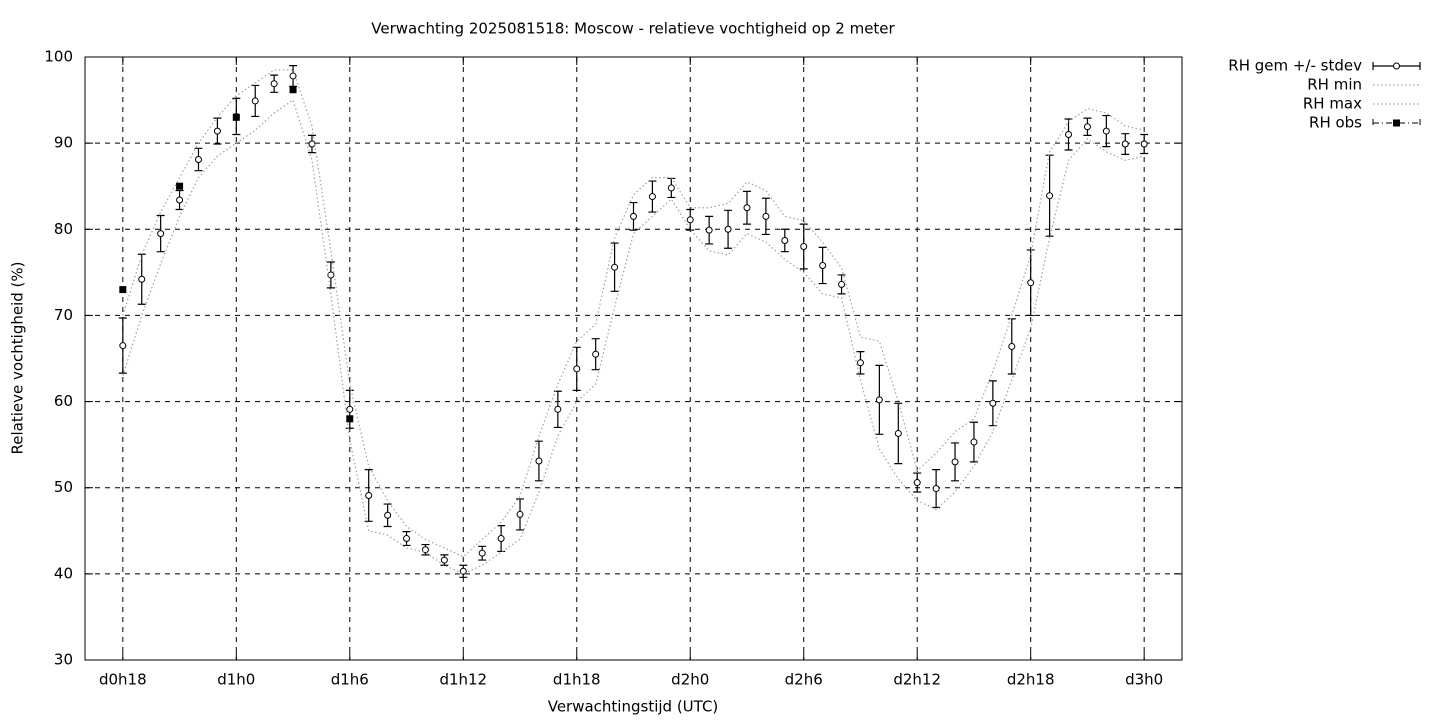  I want to click on y-tick-label: 90, so click(63, 143).